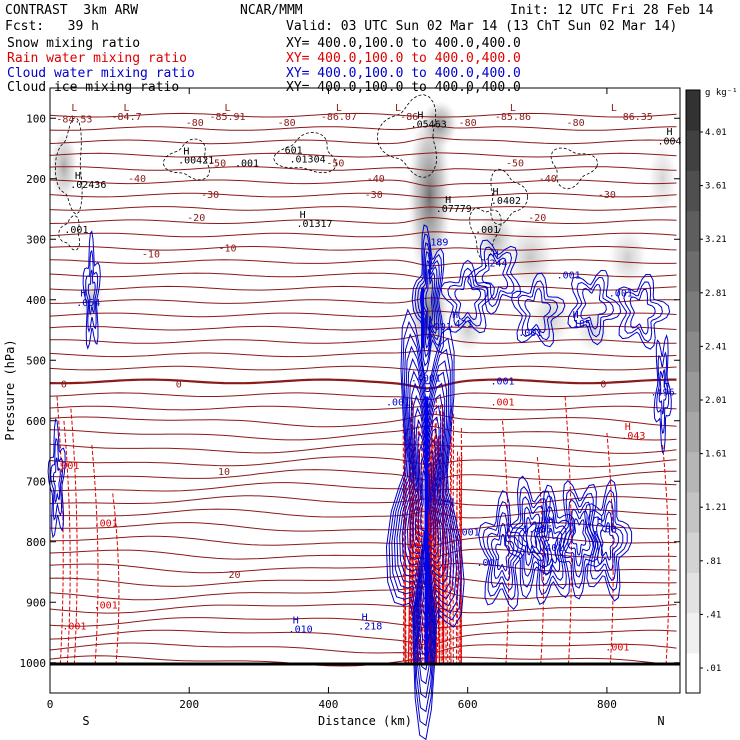 The height and width of the screenshot is (740, 740). Describe the element at coordinates (403, 58) in the screenshot. I see `field-xy-rain: XY= 400.0,100.0 to 400.0,400.0` at that location.